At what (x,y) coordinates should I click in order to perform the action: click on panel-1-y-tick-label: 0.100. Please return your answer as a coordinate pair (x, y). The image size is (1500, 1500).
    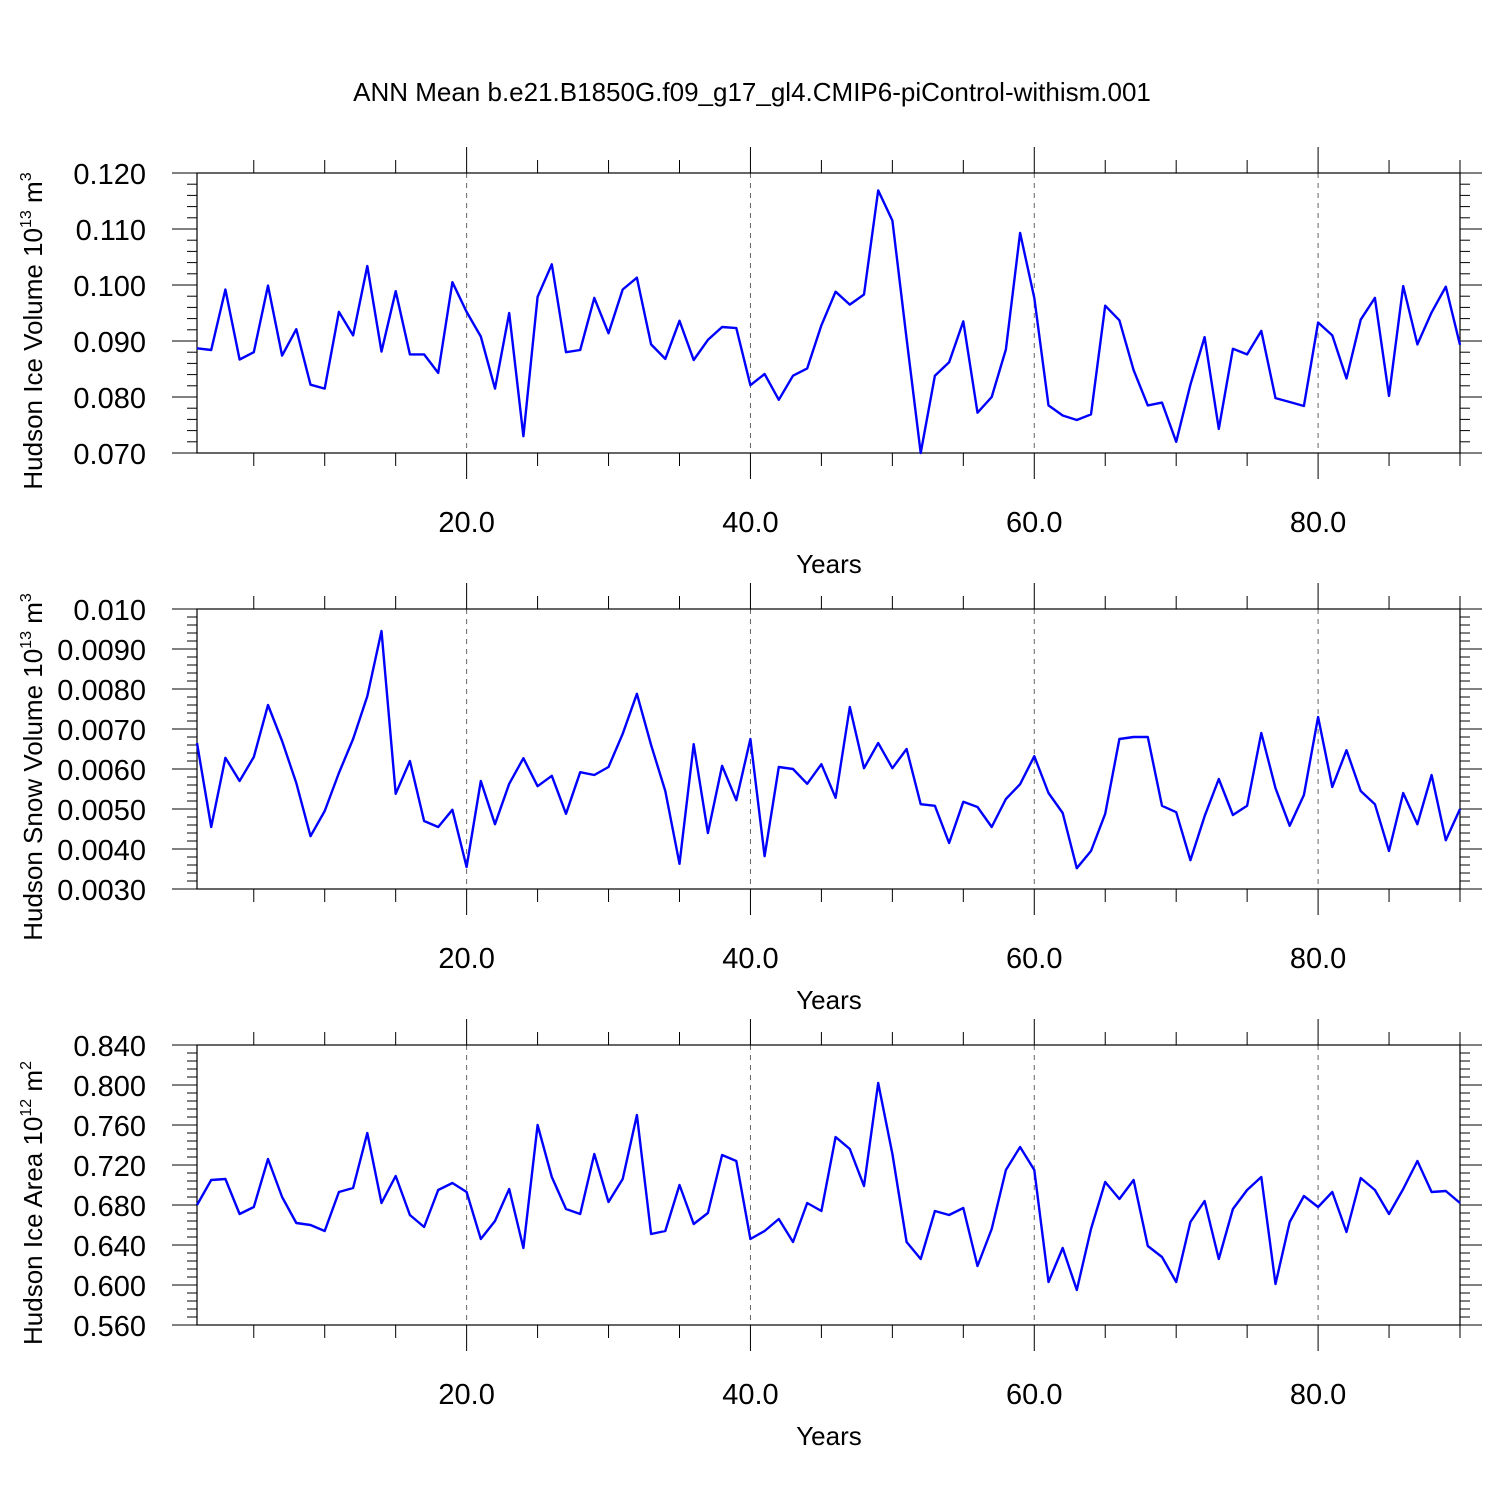
    Looking at the image, I should click on (109, 287).